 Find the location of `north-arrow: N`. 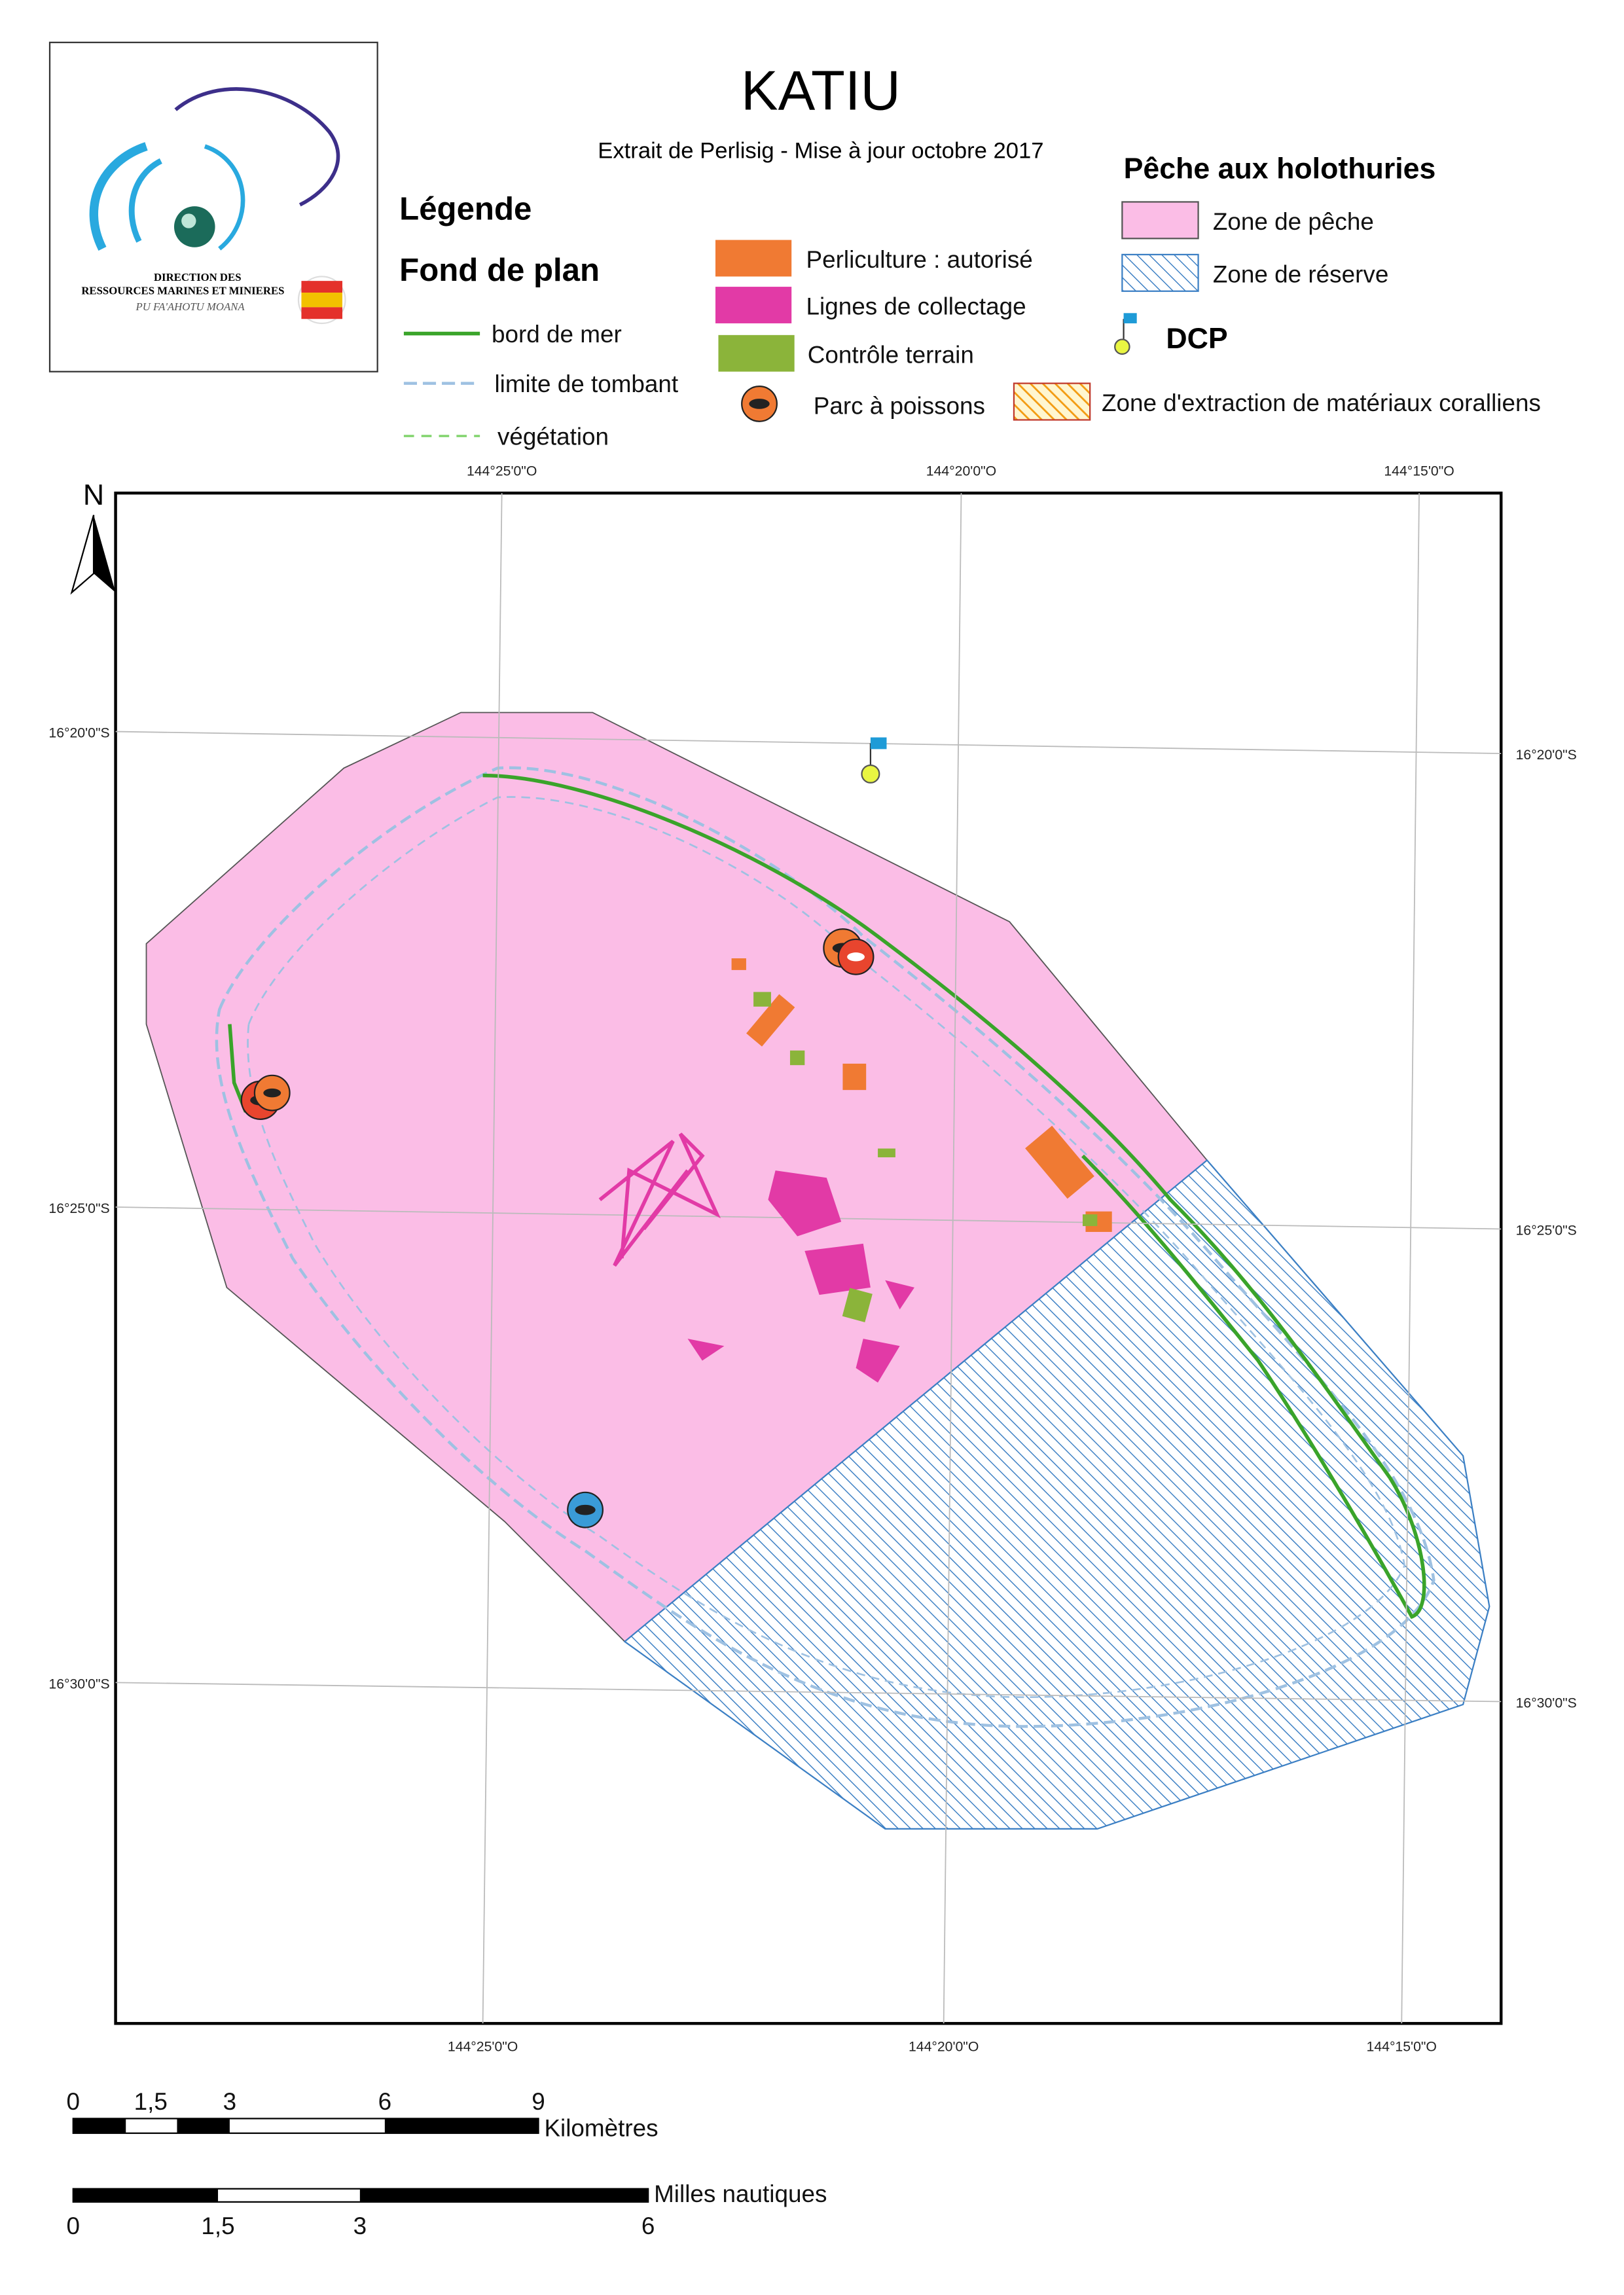

north-arrow: N is located at coordinates (93, 537).